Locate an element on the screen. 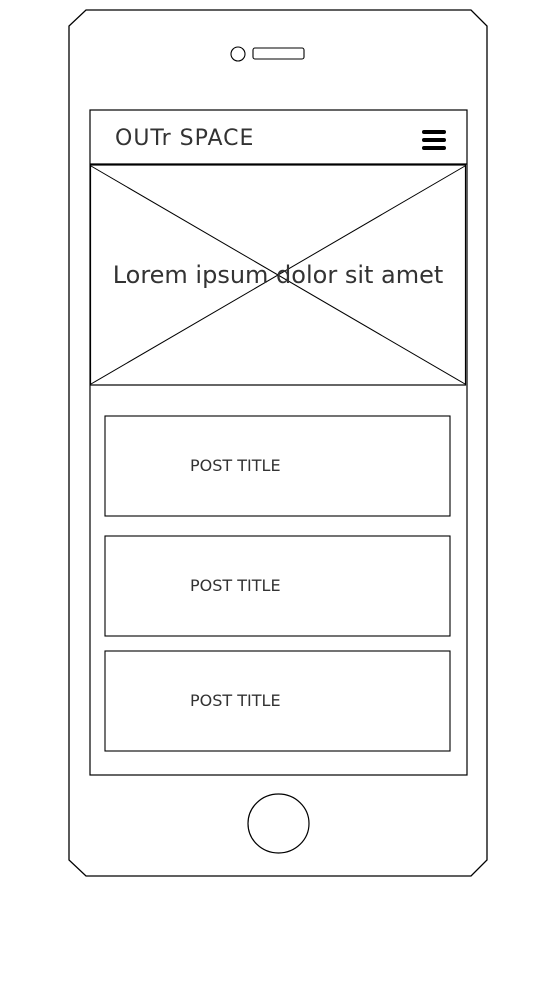 The height and width of the screenshot is (986, 537). hero-text: Lorem ipsum dolor sit amet is located at coordinates (278, 275).